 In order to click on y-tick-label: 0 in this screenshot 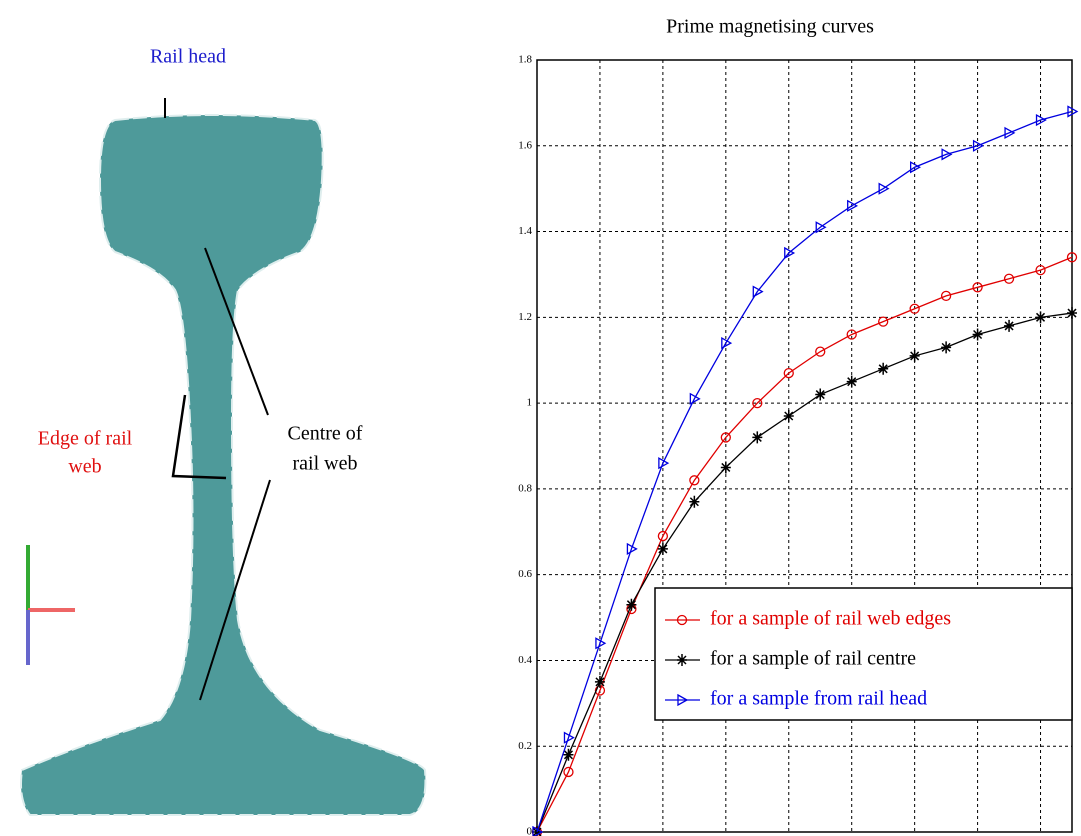, I will do `click(530, 831)`.